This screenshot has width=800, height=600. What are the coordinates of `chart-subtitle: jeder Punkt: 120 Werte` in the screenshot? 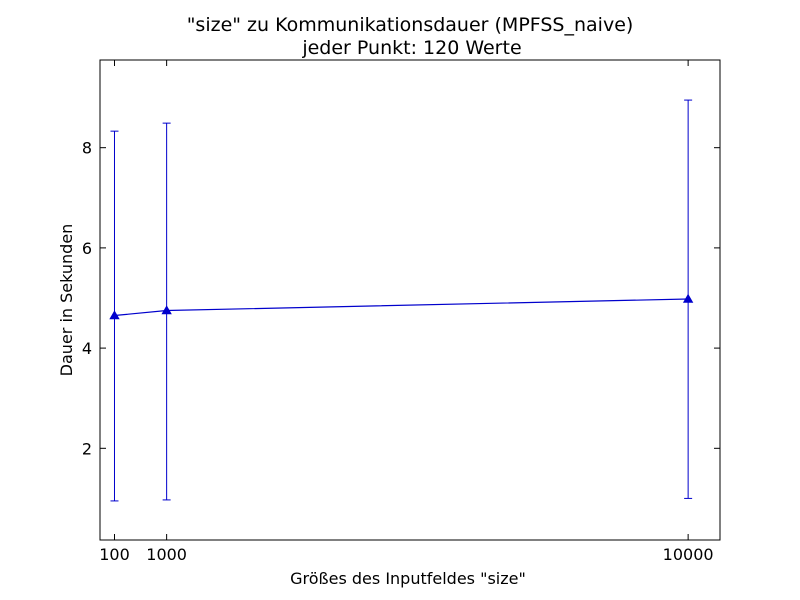 It's located at (411, 48).